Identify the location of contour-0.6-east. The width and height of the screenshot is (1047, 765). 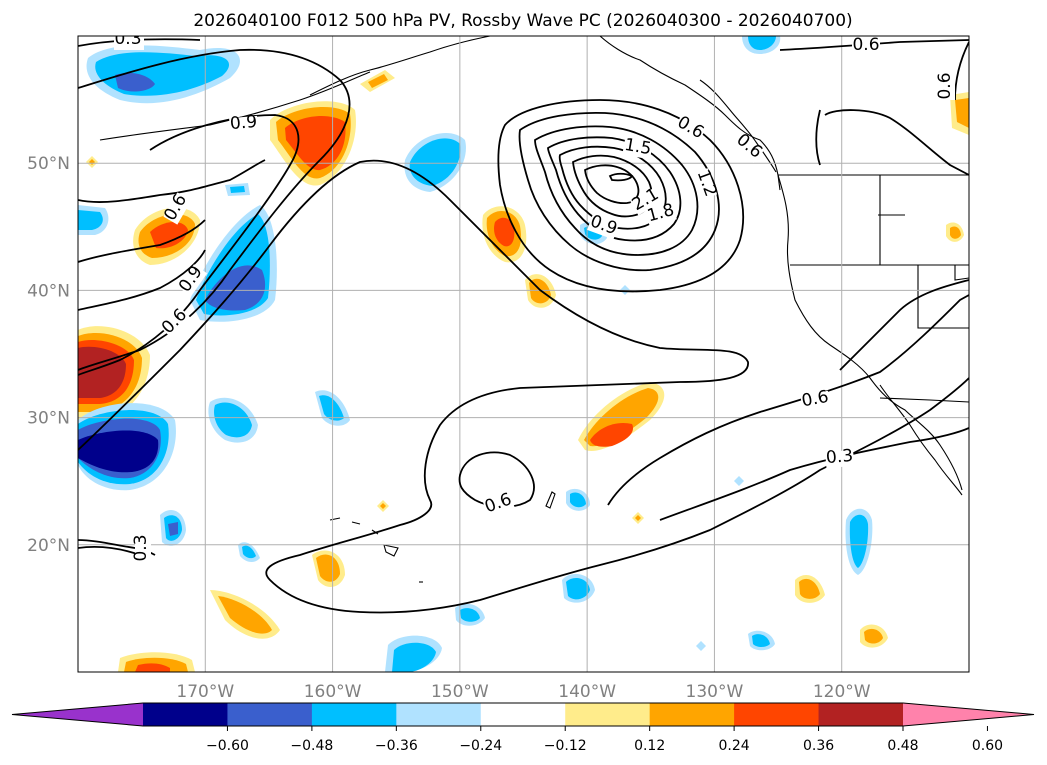
(788, 400).